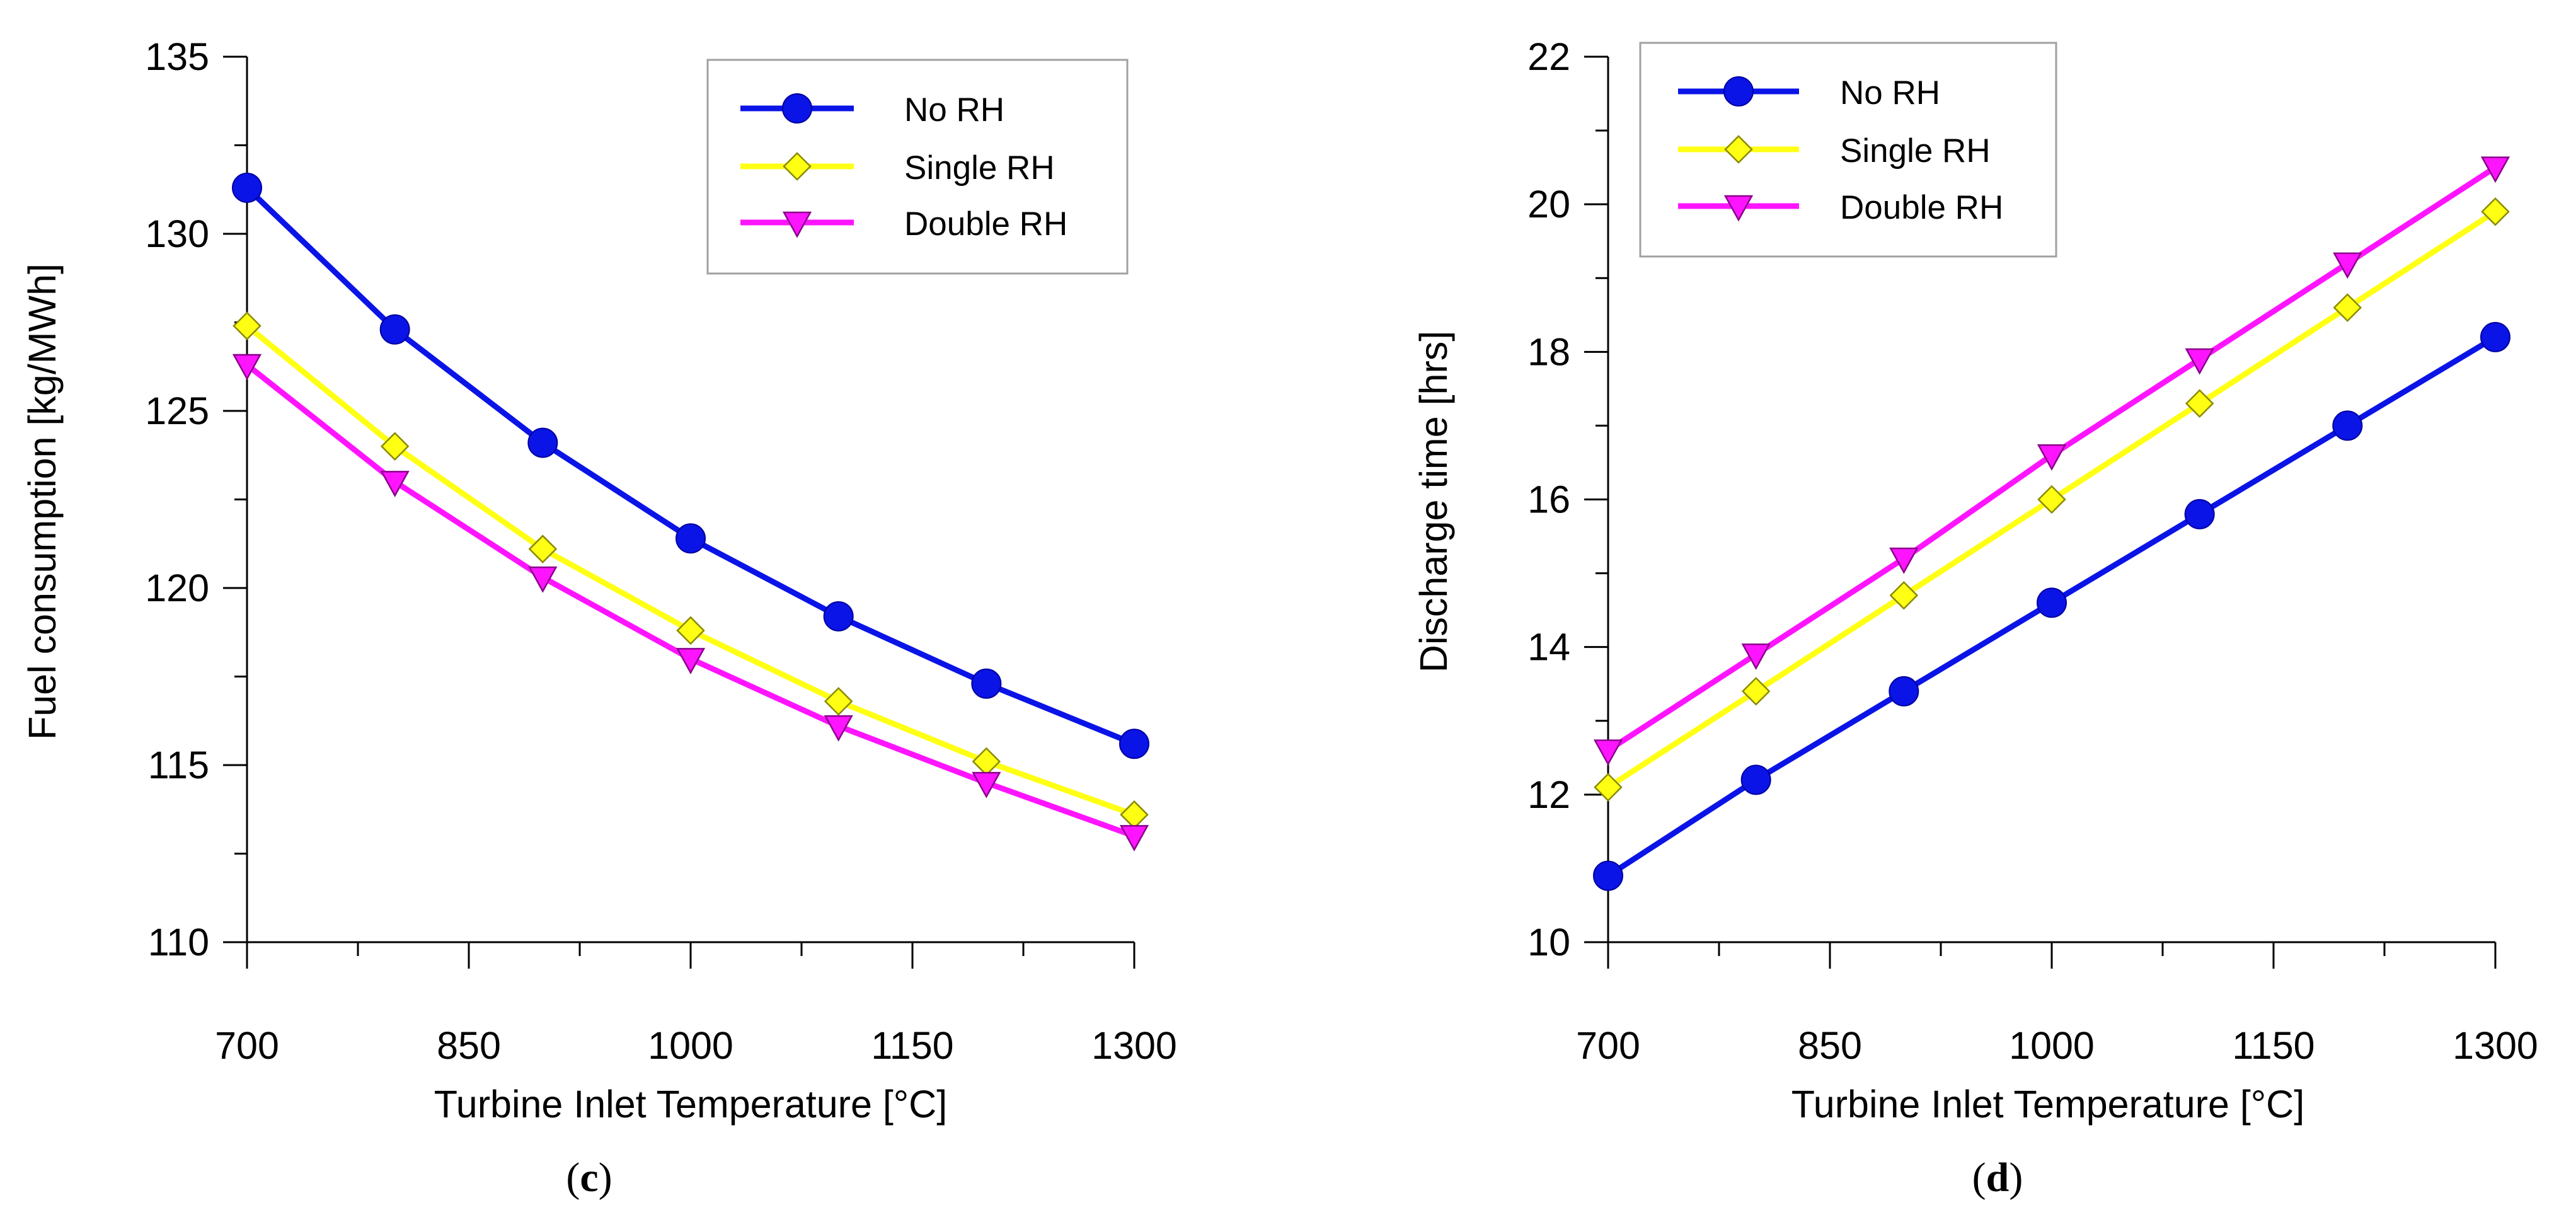  What do you see at coordinates (177, 56) in the screenshot?
I see `y-tick-label: 135` at bounding box center [177, 56].